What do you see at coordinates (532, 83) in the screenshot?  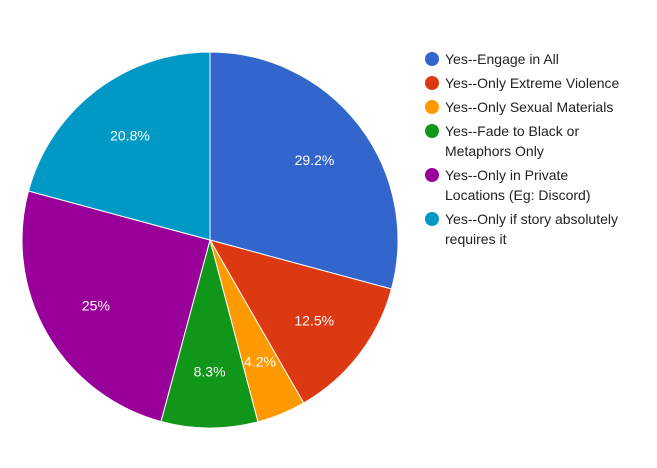 I see `legend-label: Yes--Only Extreme Violence` at bounding box center [532, 83].